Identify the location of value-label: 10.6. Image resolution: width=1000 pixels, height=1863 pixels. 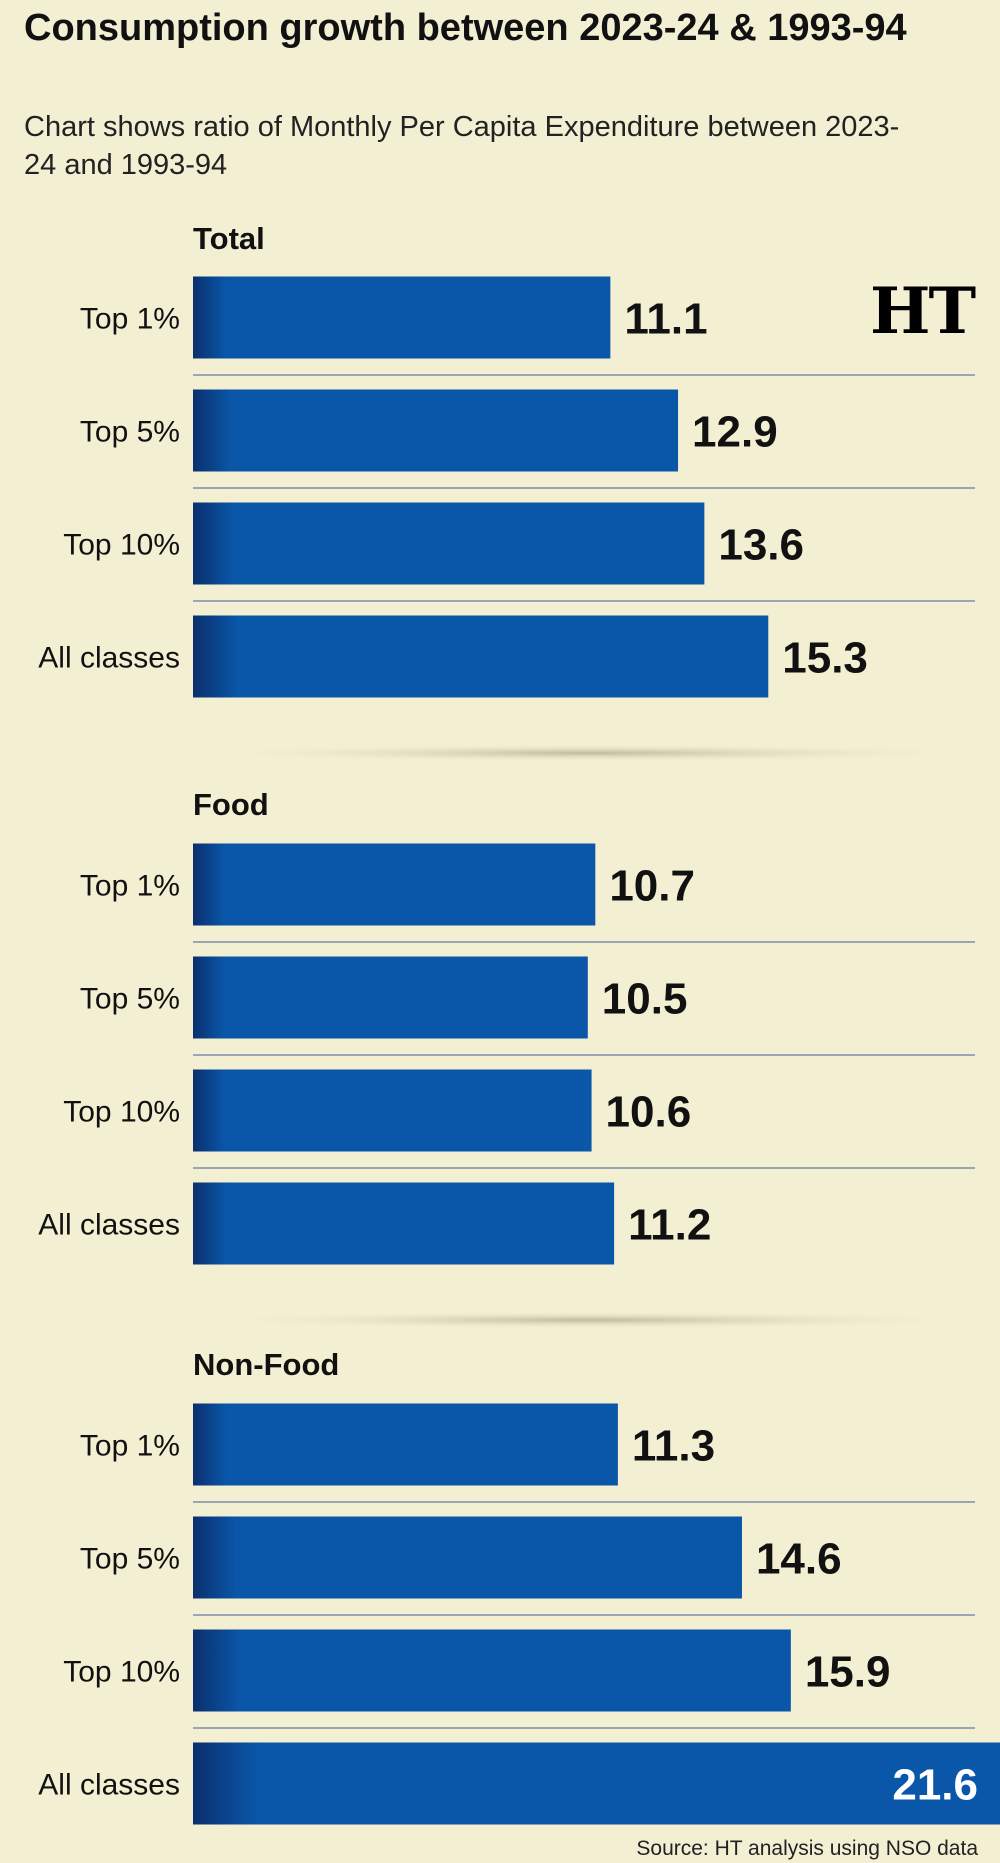
(649, 1112).